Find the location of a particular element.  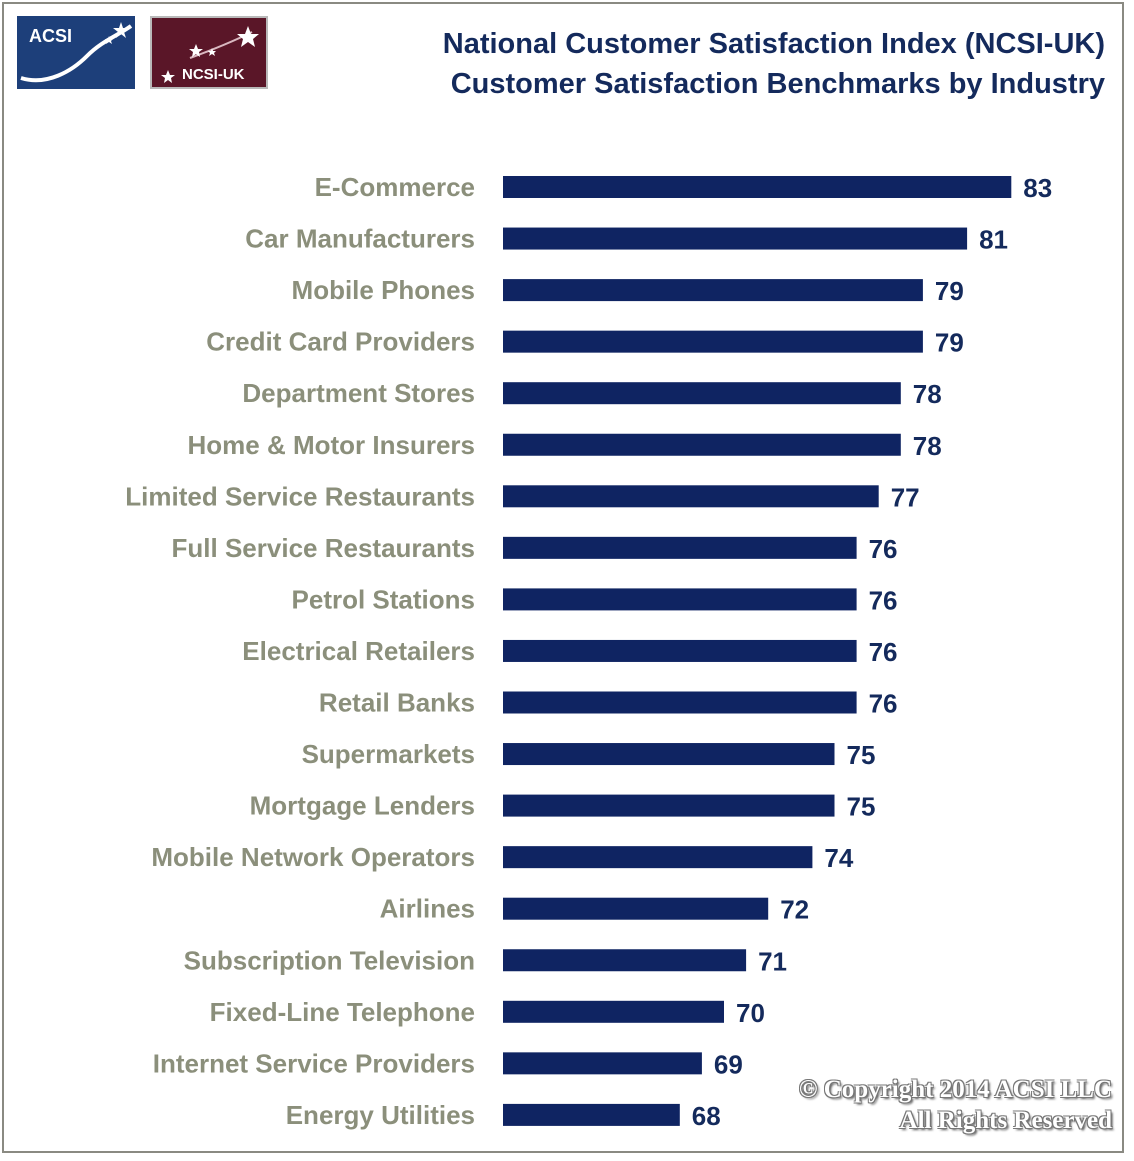

category-label: Full Service Restaurants is located at coordinates (323, 548).